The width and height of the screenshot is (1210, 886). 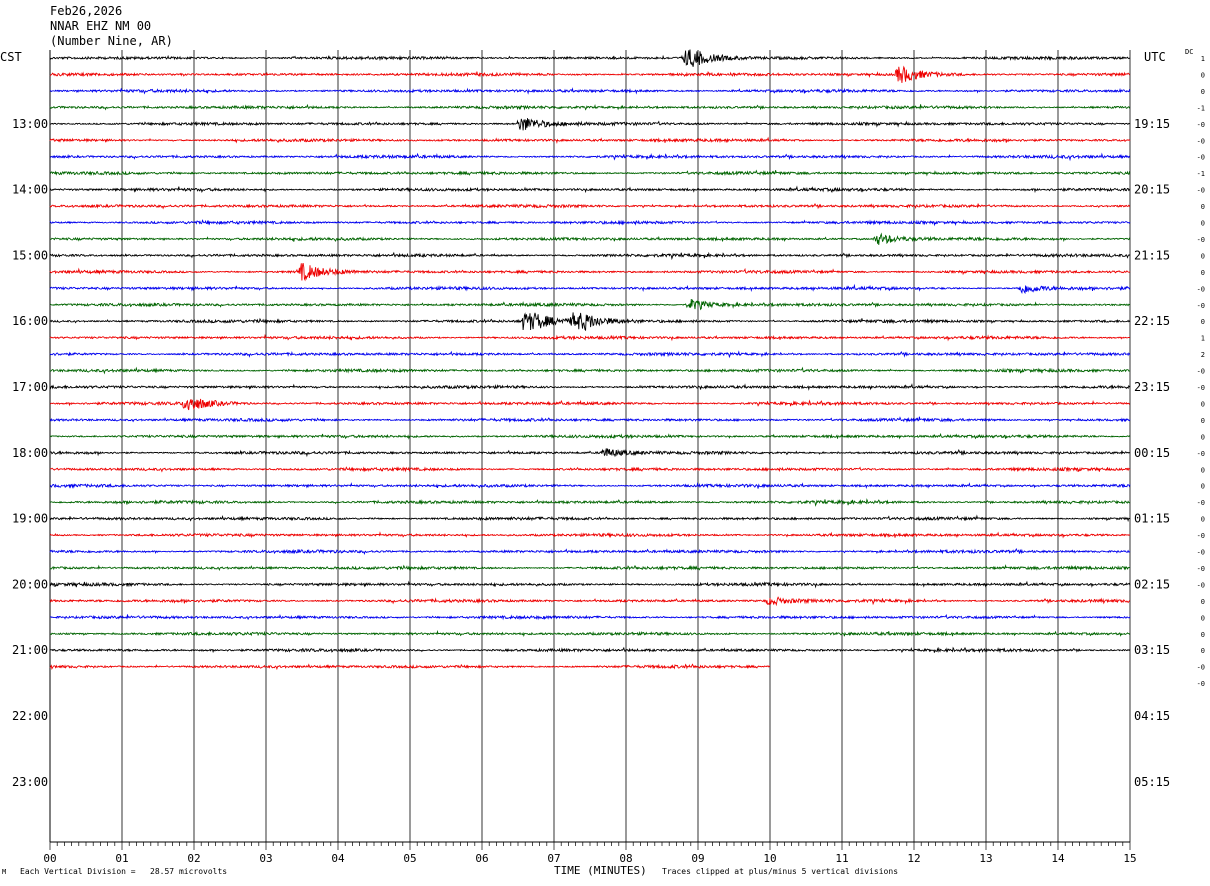 I want to click on right-hour-label: 04:15, so click(x=1152, y=716).